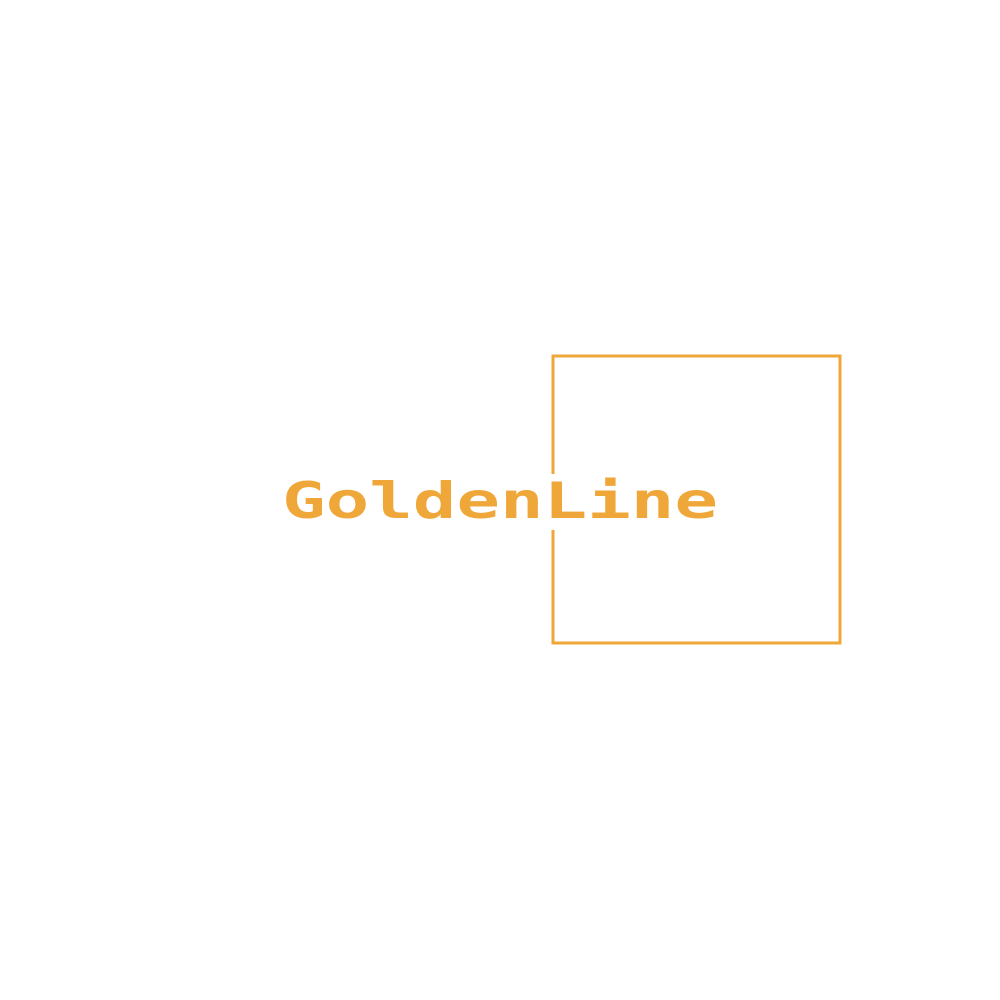 The image size is (1000, 1000). What do you see at coordinates (553, 502) in the screenshot?
I see `text-knockout` at bounding box center [553, 502].